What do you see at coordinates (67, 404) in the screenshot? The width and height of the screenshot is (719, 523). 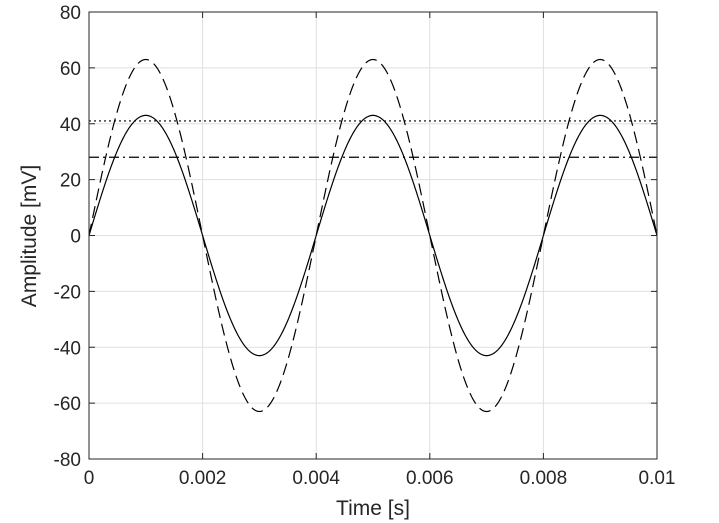 I see `y-tick-label: -60` at bounding box center [67, 404].